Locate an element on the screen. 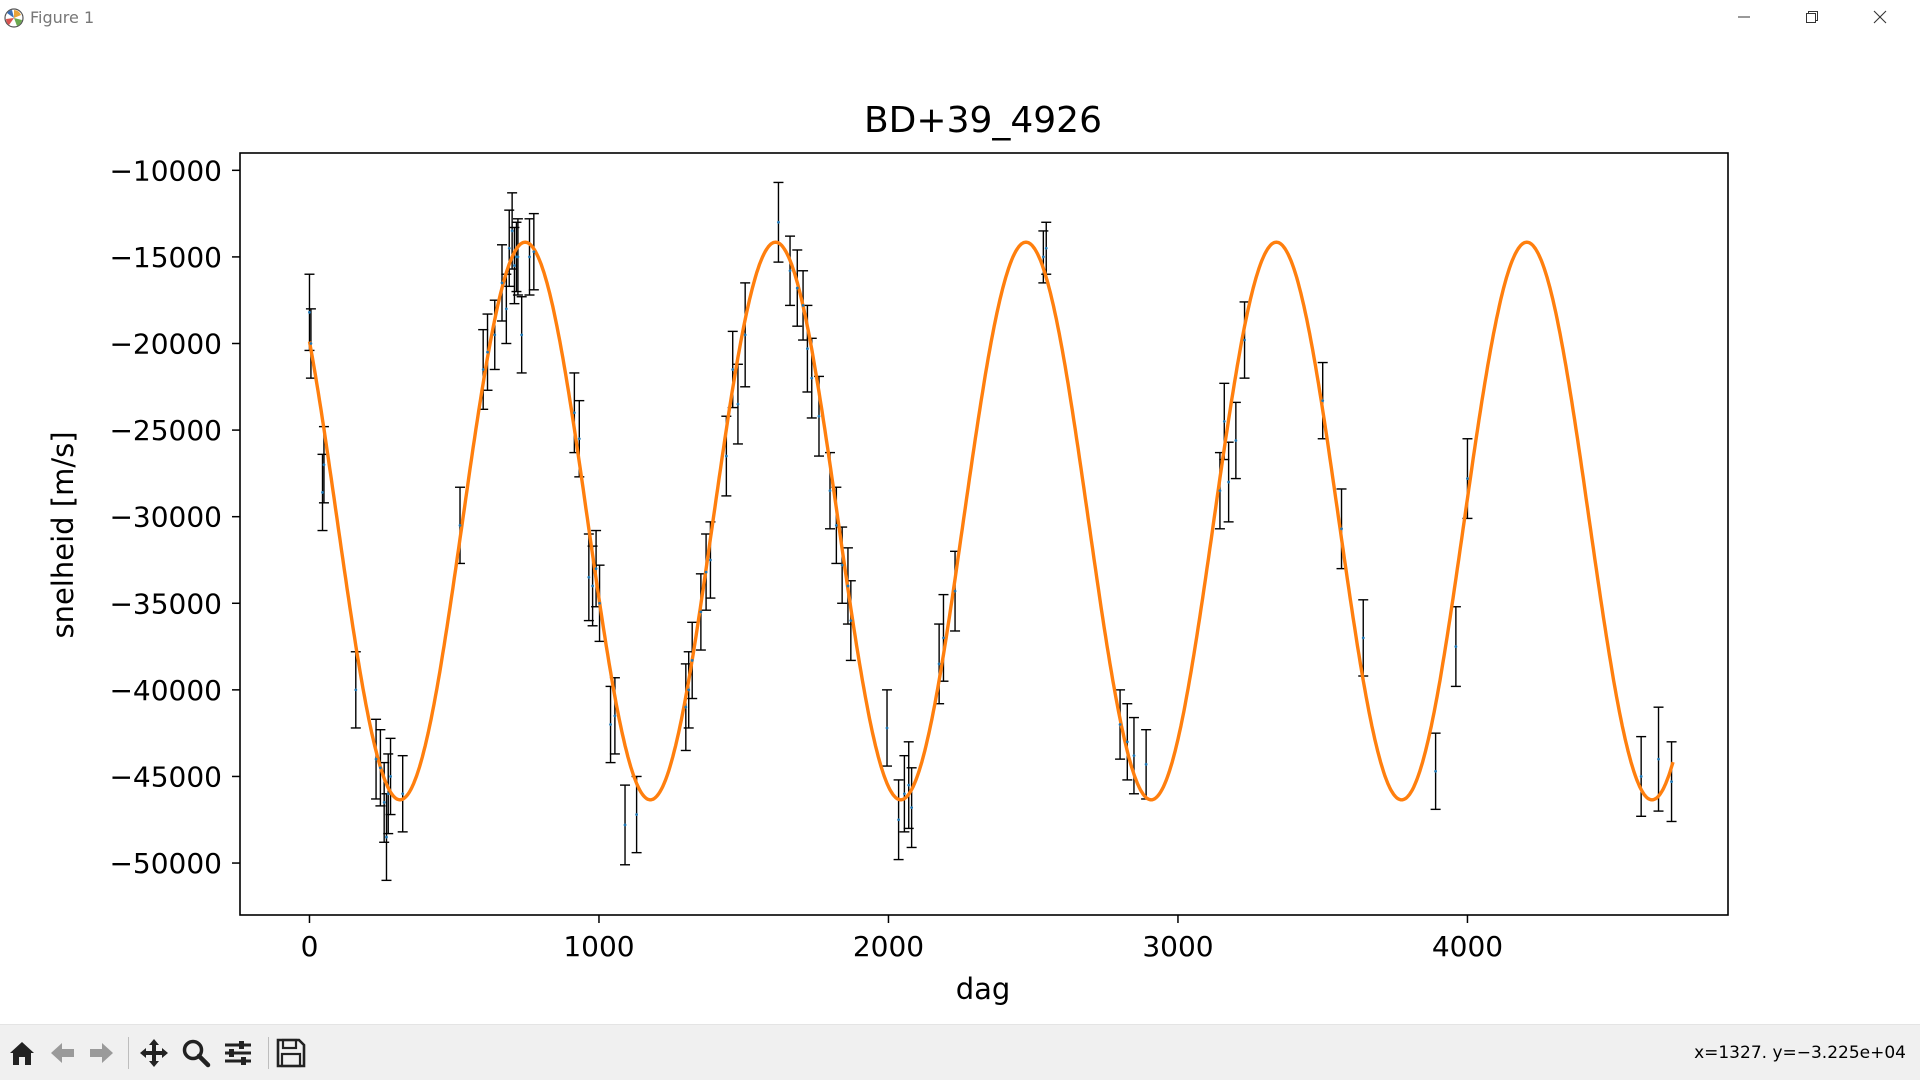 The height and width of the screenshot is (1080, 1920). y-tick-label: −50000 is located at coordinates (165, 863).